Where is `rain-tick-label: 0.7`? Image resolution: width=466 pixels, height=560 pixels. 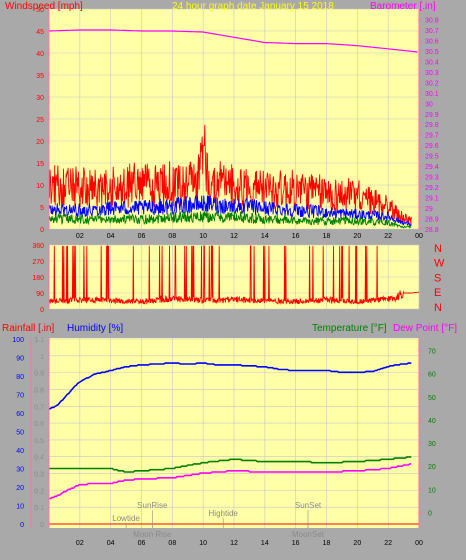 rain-tick-label: 0.7 is located at coordinates (39, 407).